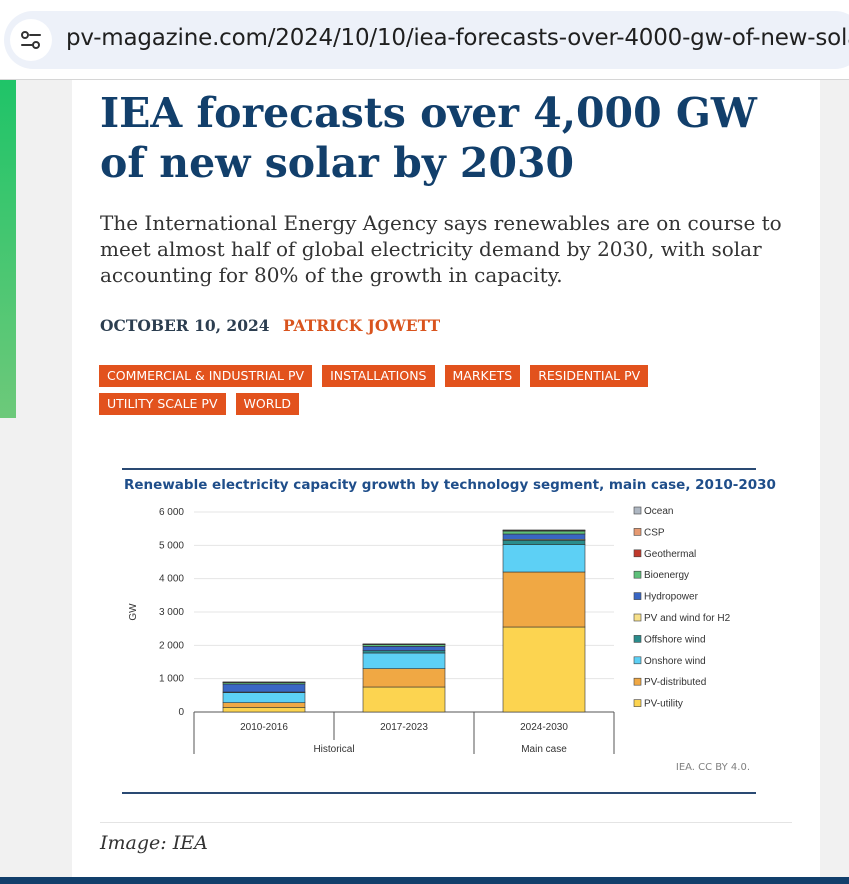 The width and height of the screenshot is (849, 884). I want to click on caption-divider, so click(446, 822).